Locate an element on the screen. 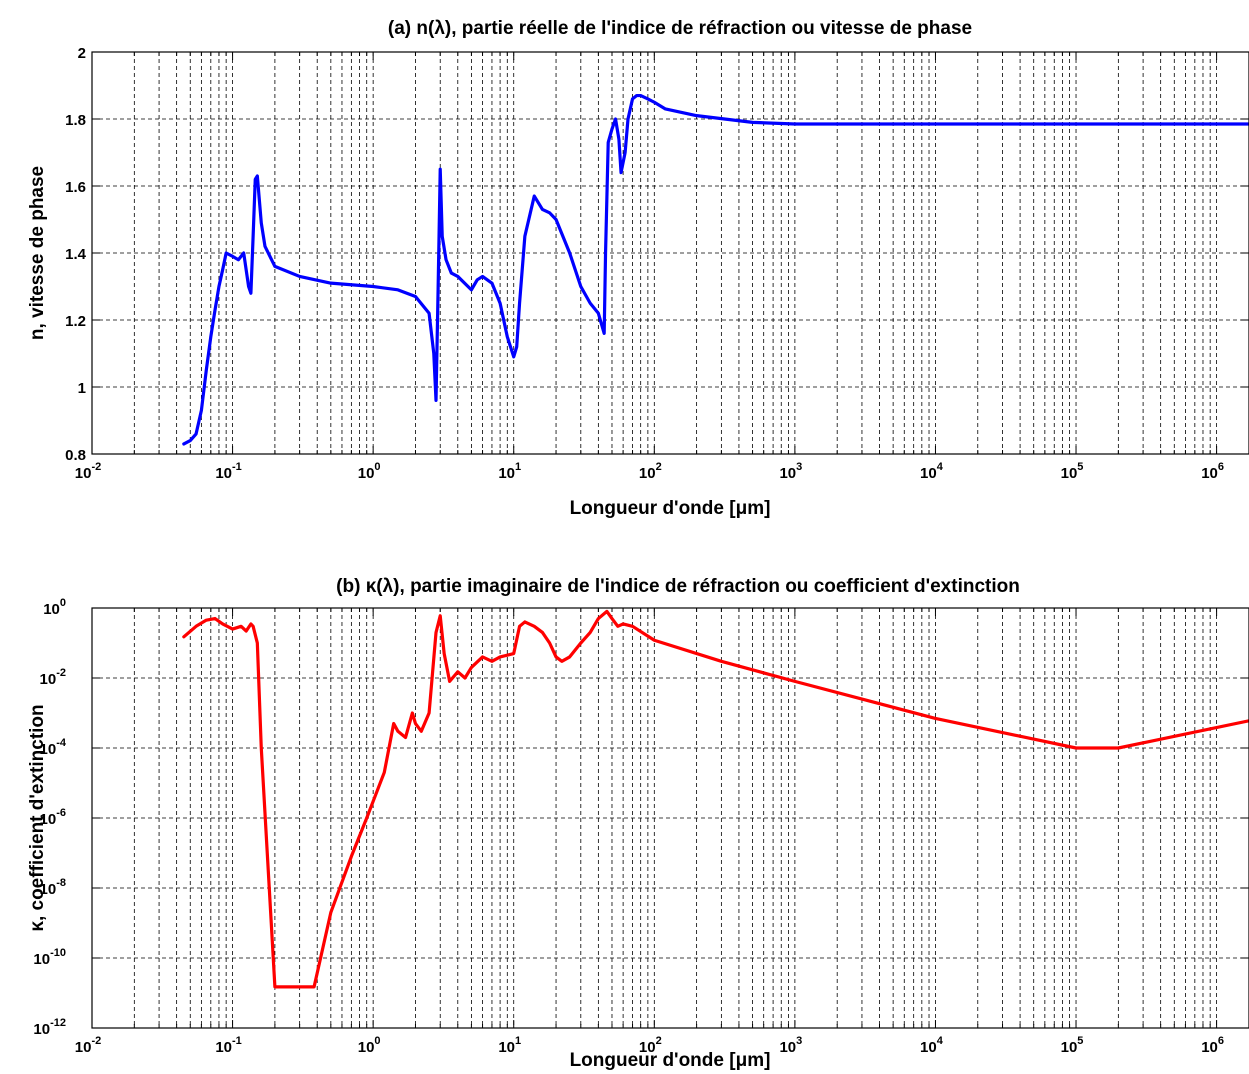 The width and height of the screenshot is (1249, 1074). y-tick-label: 10⁻⁴ is located at coordinates (53, 747).